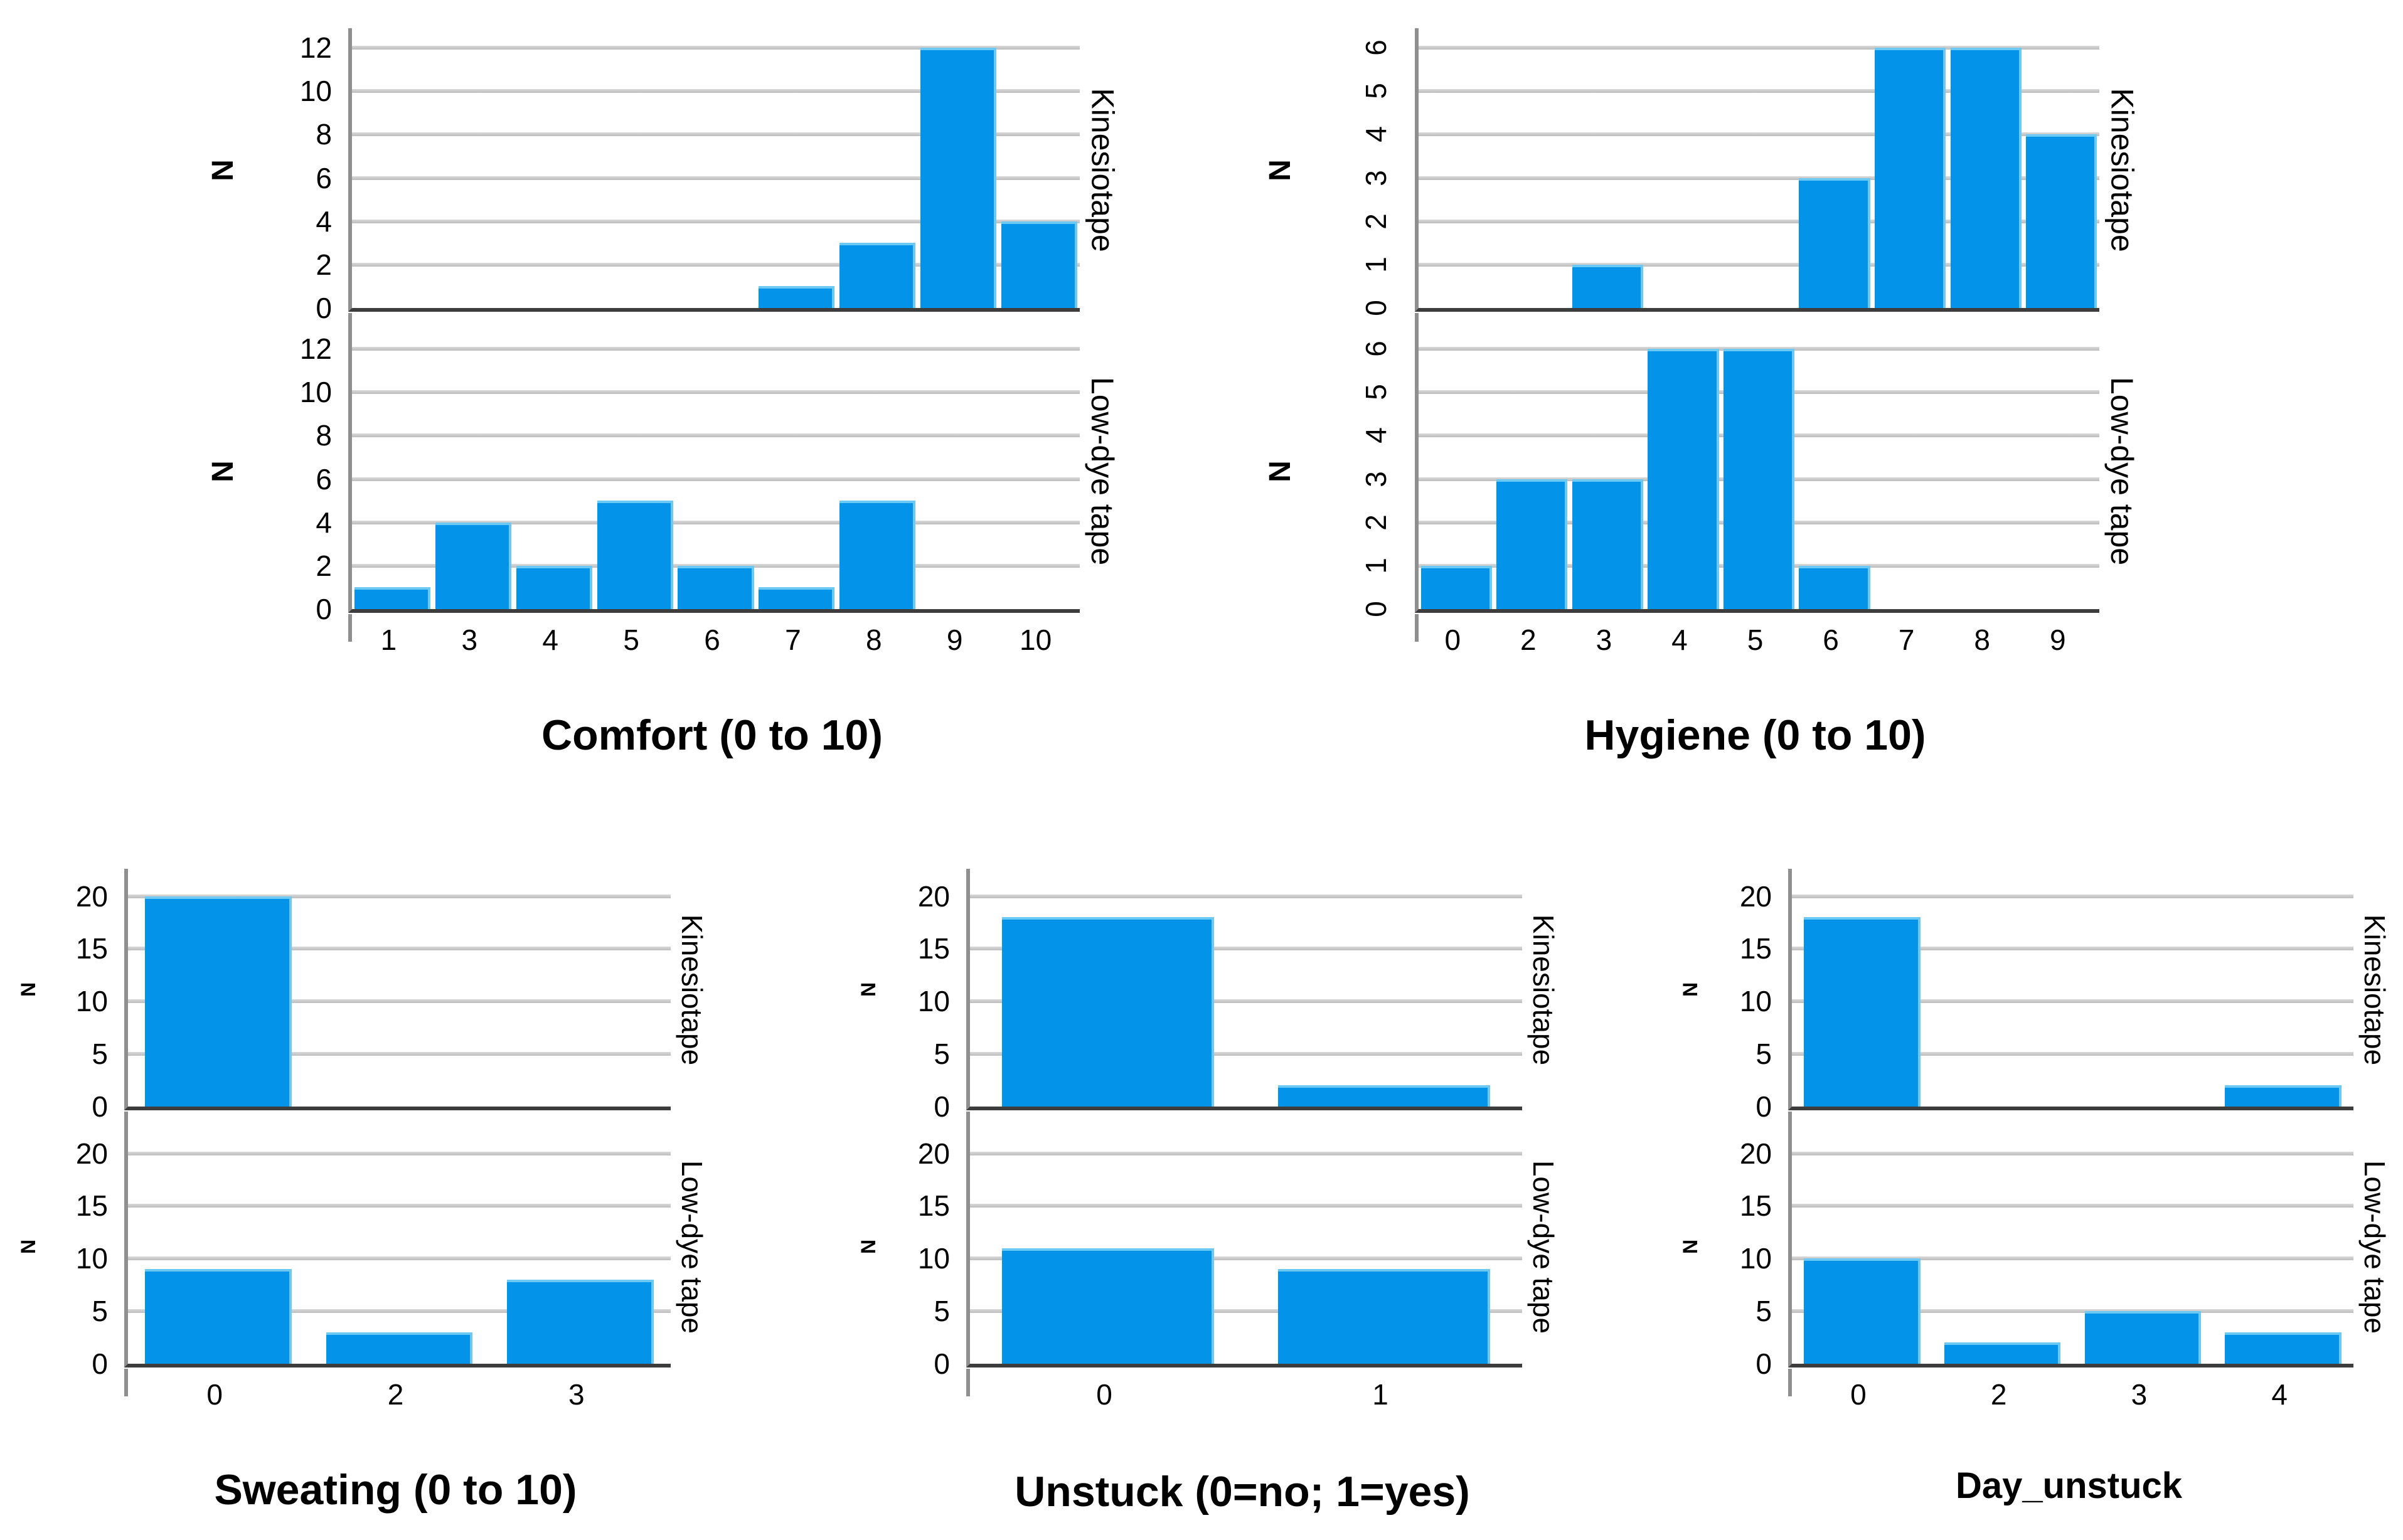 The height and width of the screenshot is (1540, 2403). Describe the element at coordinates (1755, 640) in the screenshot. I see `x-tick-label: 5` at that location.